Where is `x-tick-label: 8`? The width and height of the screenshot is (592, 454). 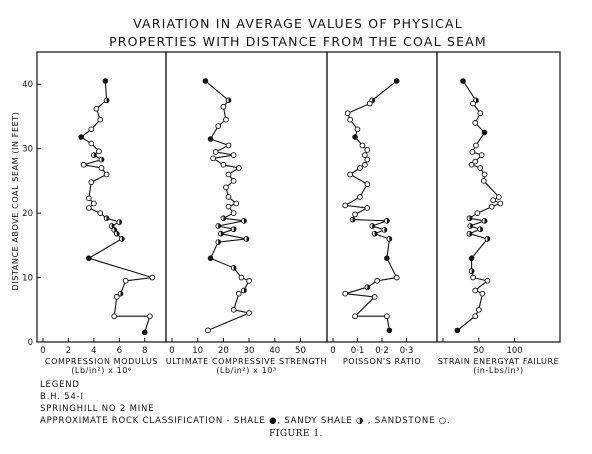 x-tick-label: 8 is located at coordinates (144, 351).